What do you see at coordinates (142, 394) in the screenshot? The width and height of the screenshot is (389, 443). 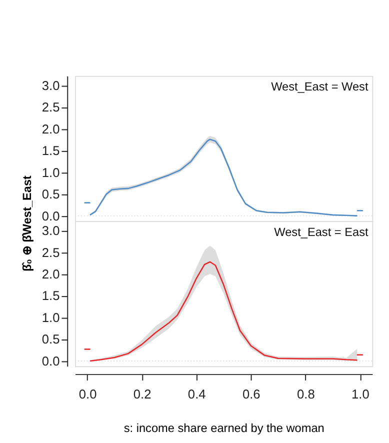 I see `x-tick-label: 0.2` at bounding box center [142, 394].